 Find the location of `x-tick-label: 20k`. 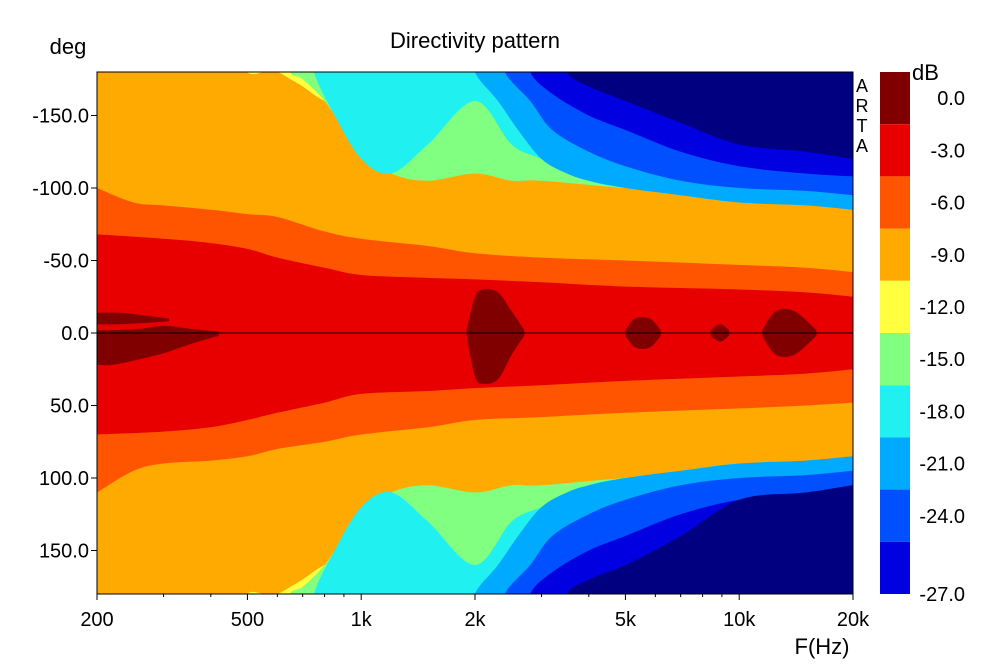

x-tick-label: 20k is located at coordinates (853, 620).